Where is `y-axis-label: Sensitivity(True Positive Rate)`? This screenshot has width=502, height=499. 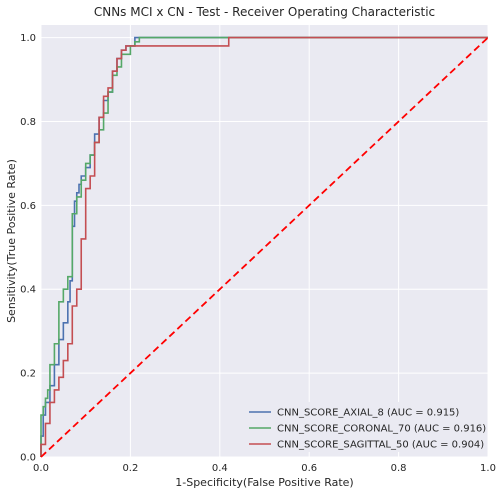 y-axis-label: Sensitivity(True Positive Rate) is located at coordinates (11, 241).